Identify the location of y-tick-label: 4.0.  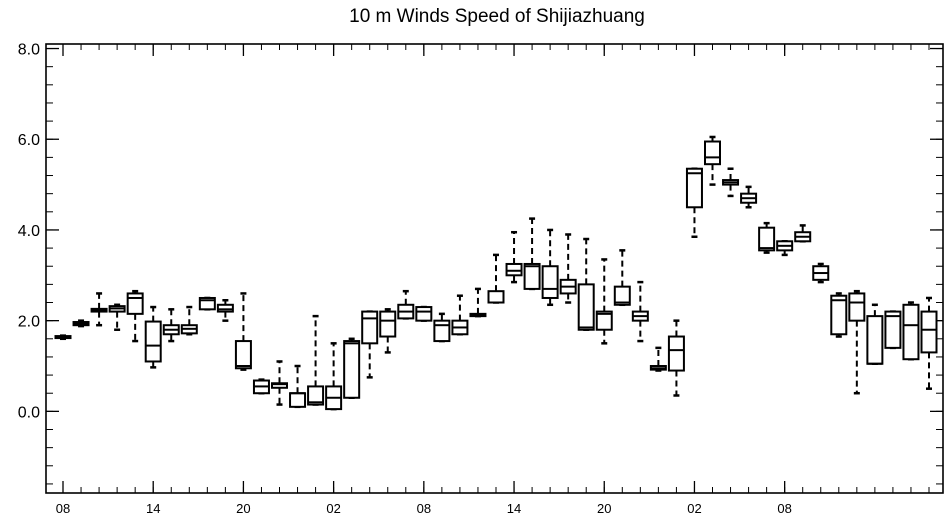
(29, 231).